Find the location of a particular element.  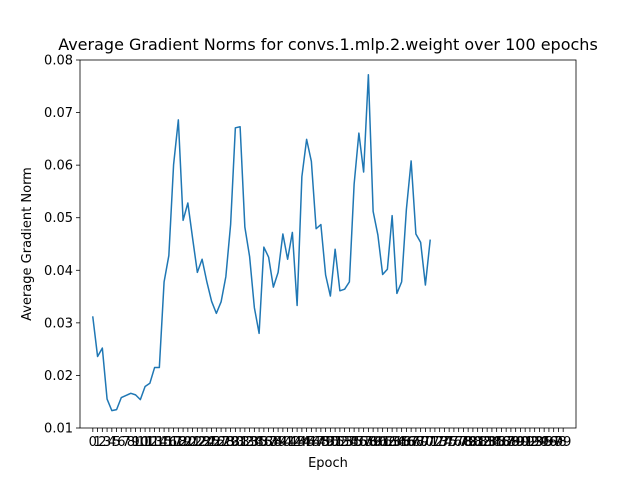

x-tick-label: 48 is located at coordinates (321, 442).